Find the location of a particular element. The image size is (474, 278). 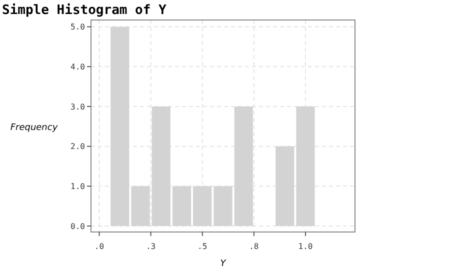

x-tick-label: .3 is located at coordinates (151, 246).